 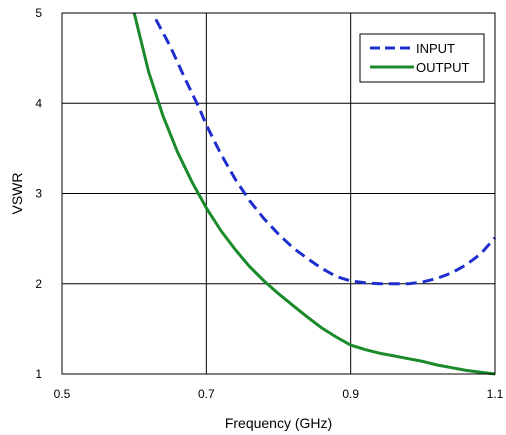 I want to click on y-tick-label: 2, so click(x=38, y=284).